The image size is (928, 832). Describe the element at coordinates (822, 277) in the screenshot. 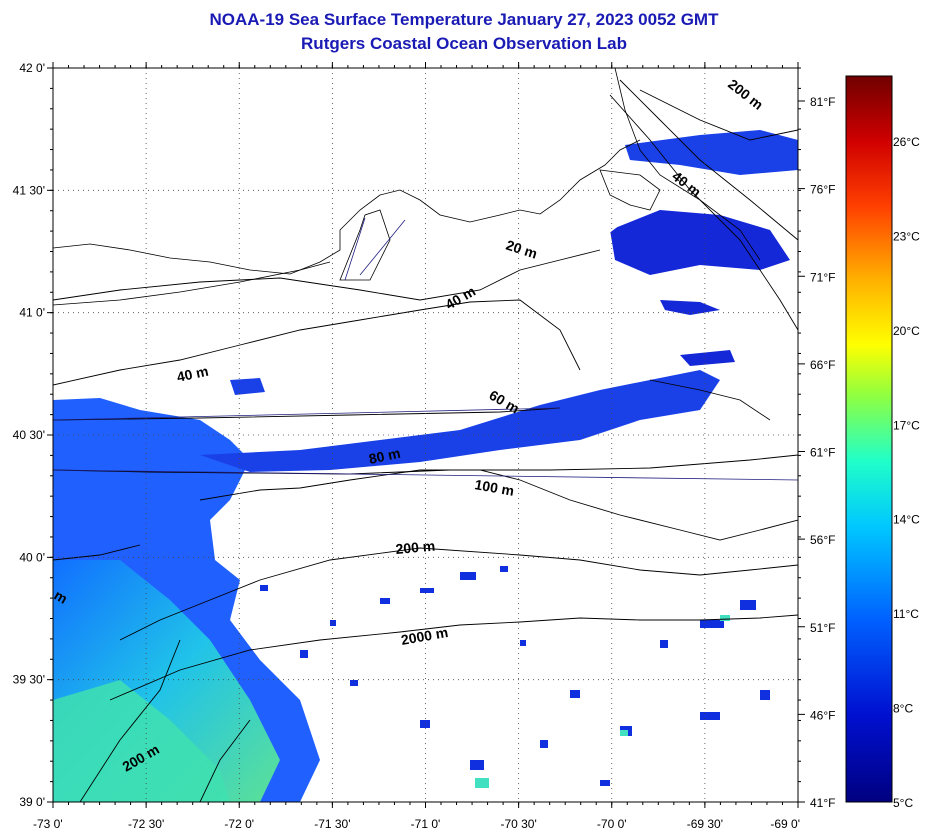

I see `fahrenheit-label: 71°F` at that location.